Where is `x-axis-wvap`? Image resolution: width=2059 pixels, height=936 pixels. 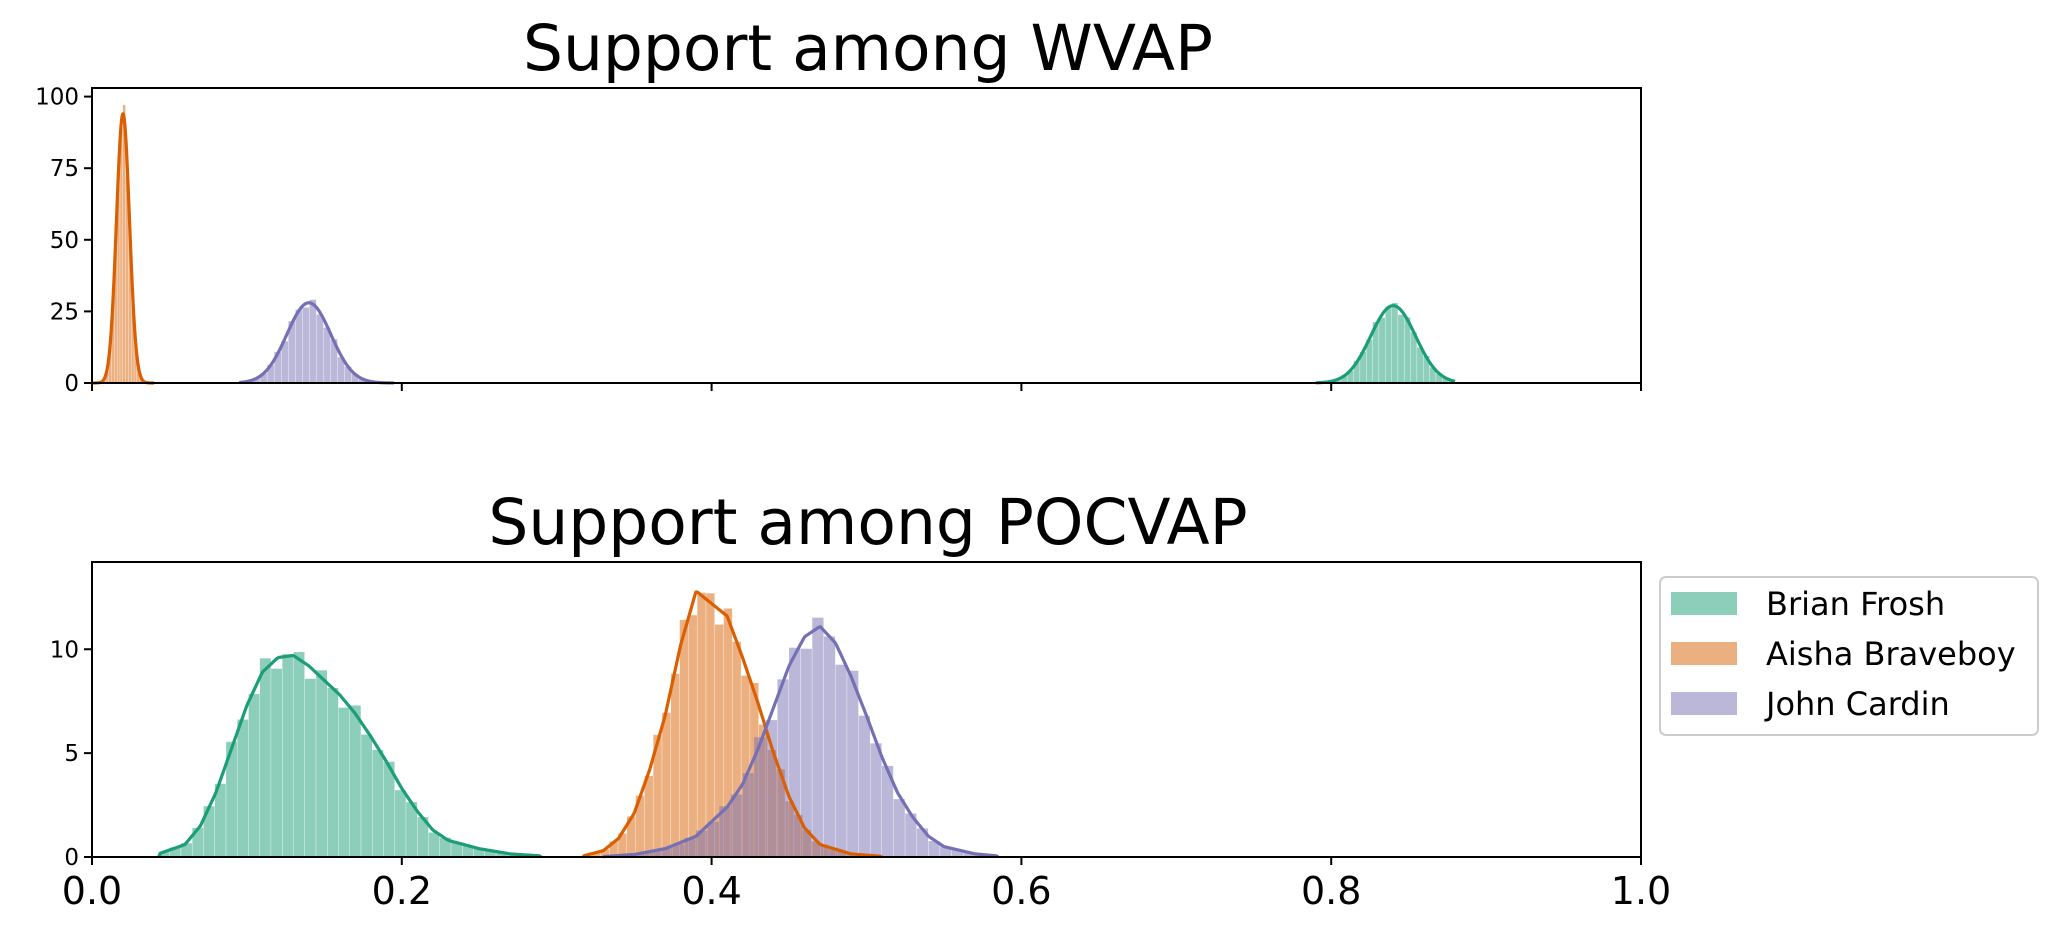 x-axis-wvap is located at coordinates (866, 387).